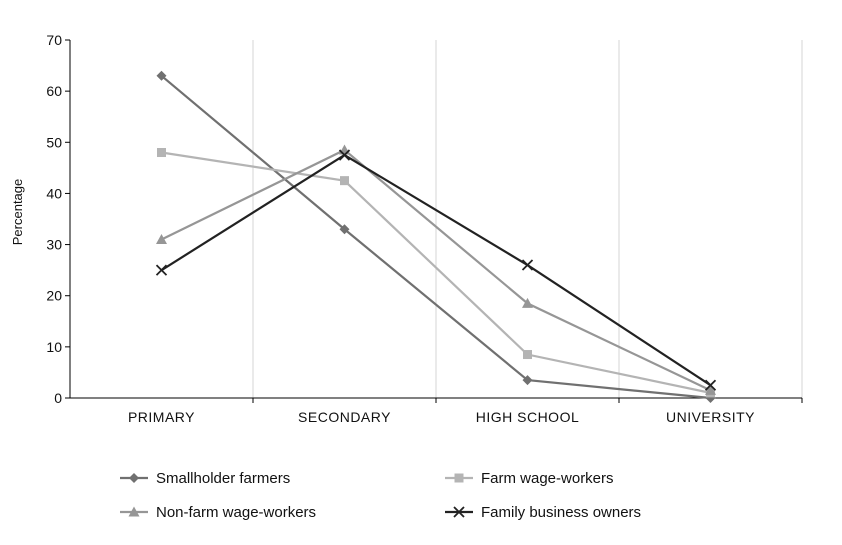  Describe the element at coordinates (54, 193) in the screenshot. I see `y-tick-label: 40` at that location.